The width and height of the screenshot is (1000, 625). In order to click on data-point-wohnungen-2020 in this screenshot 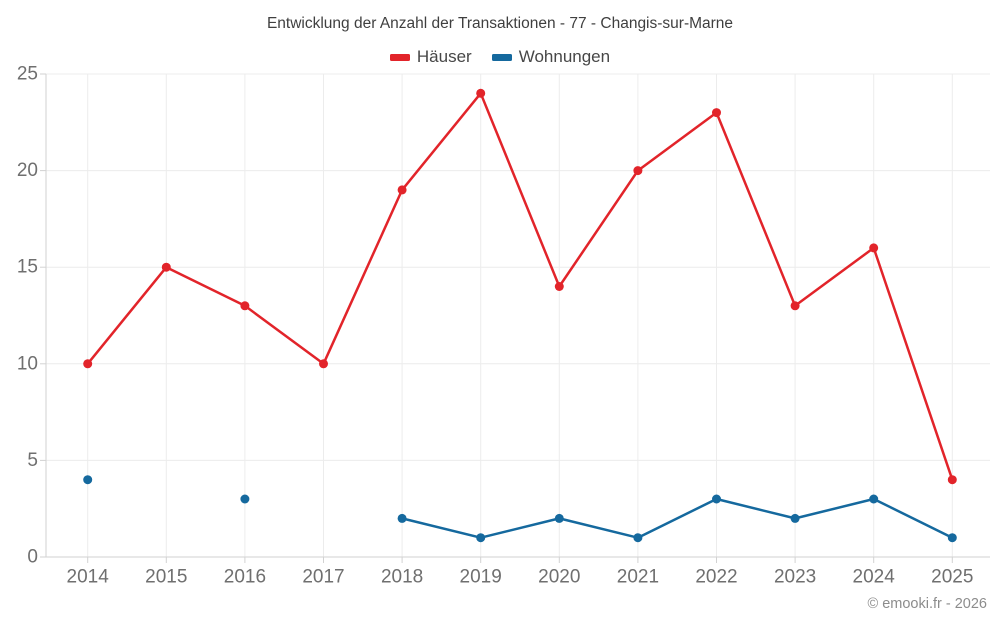, I will do `click(559, 518)`.